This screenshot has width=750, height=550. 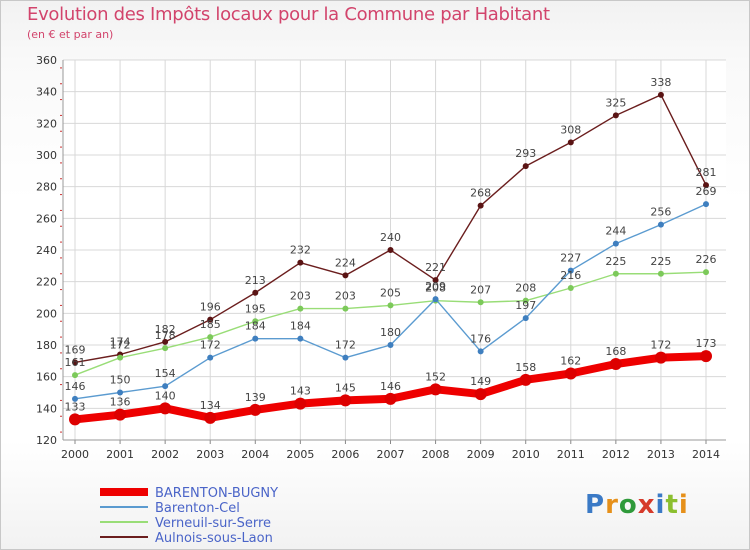 What do you see at coordinates (210, 324) in the screenshot?
I see `data-label: 185` at bounding box center [210, 324].